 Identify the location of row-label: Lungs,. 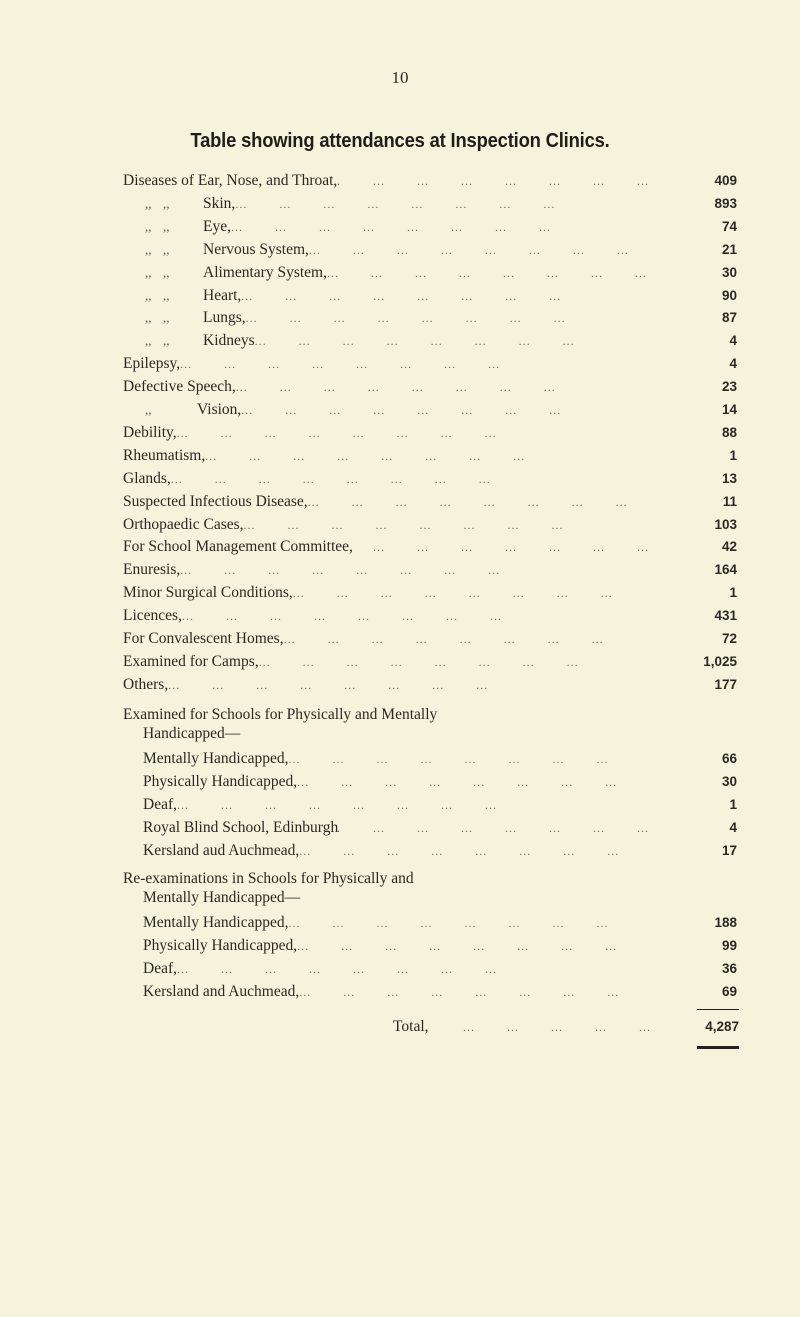
(224, 318).